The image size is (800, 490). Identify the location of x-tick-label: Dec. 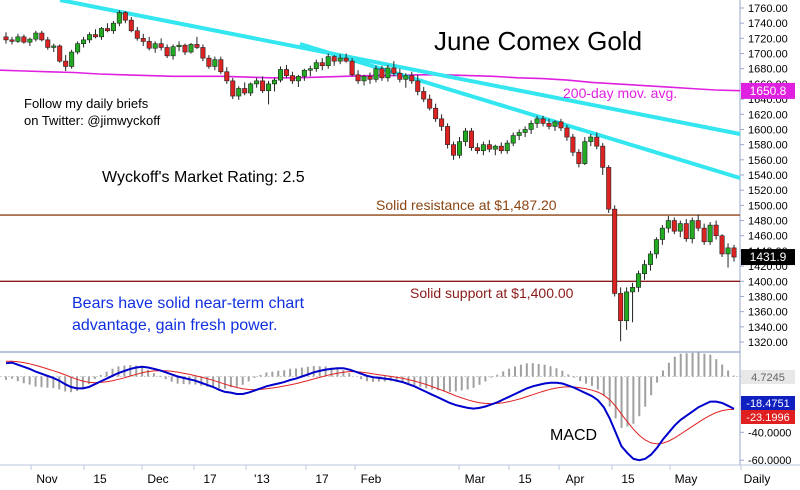
(157, 479).